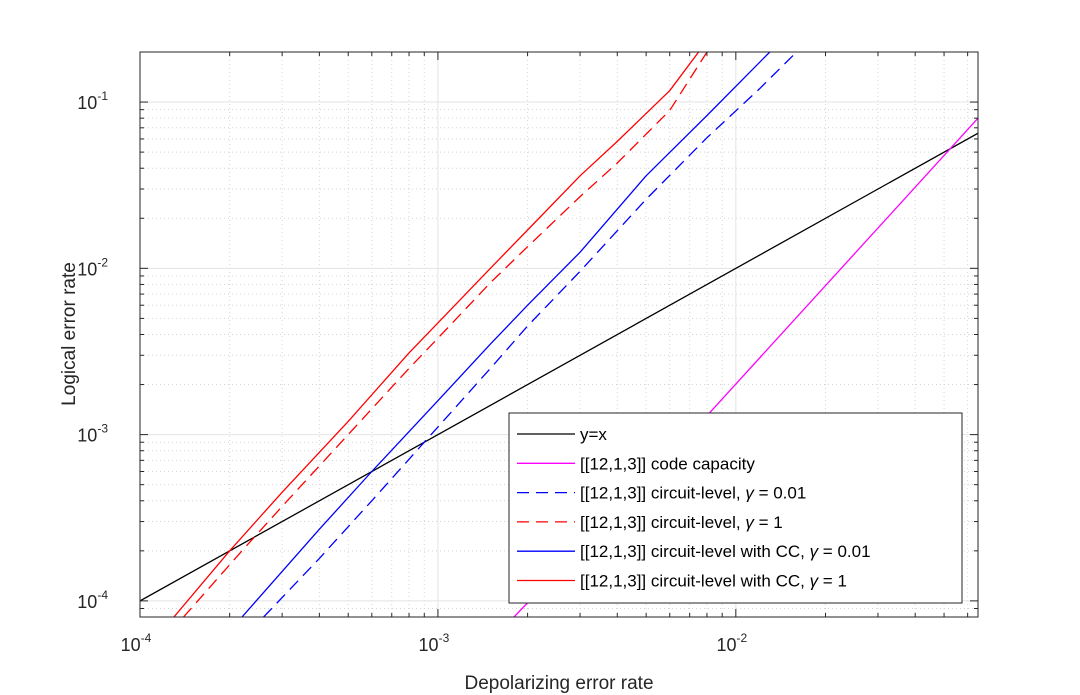 This screenshot has width=1080, height=695. What do you see at coordinates (92, 267) in the screenshot?
I see `y-tick-label: 10⁻²` at bounding box center [92, 267].